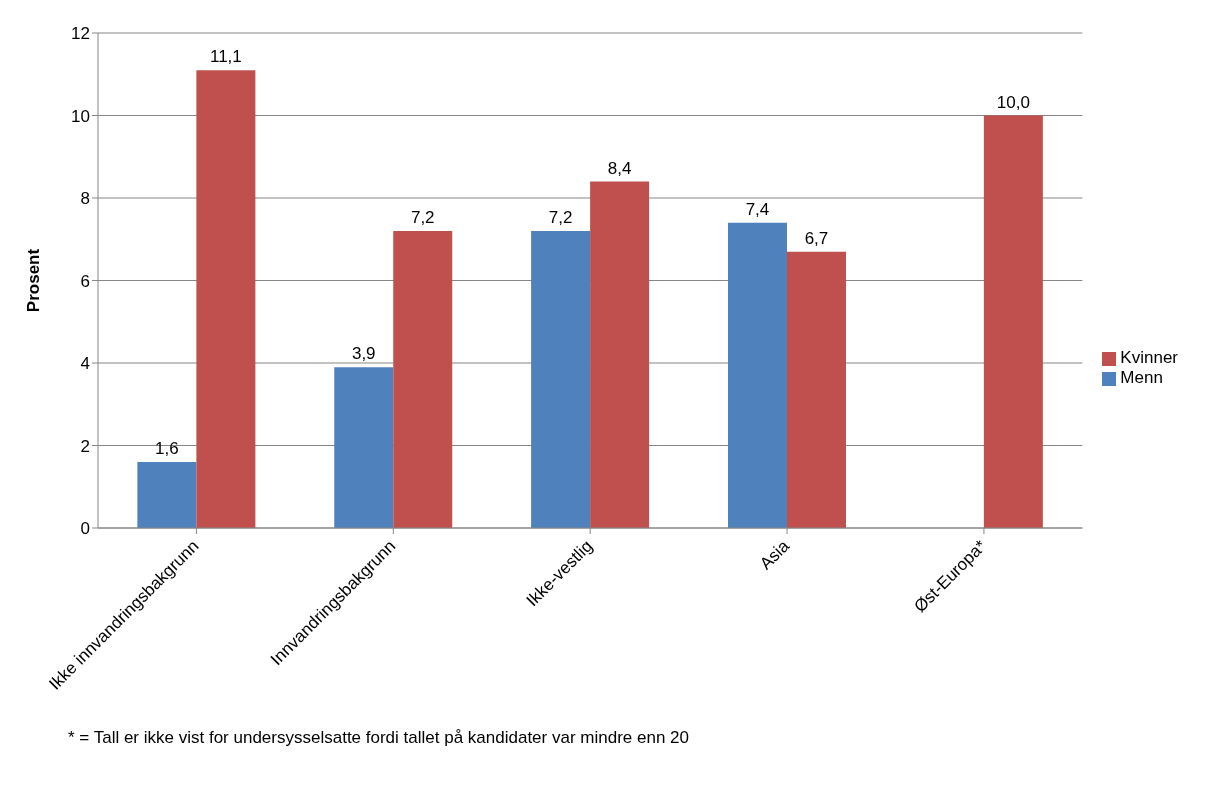  What do you see at coordinates (85, 281) in the screenshot?
I see `y-tick-label: 6` at bounding box center [85, 281].